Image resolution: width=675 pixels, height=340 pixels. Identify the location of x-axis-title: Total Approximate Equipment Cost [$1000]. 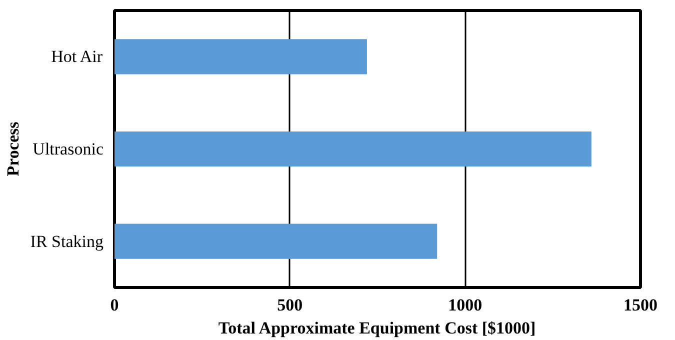
(377, 328).